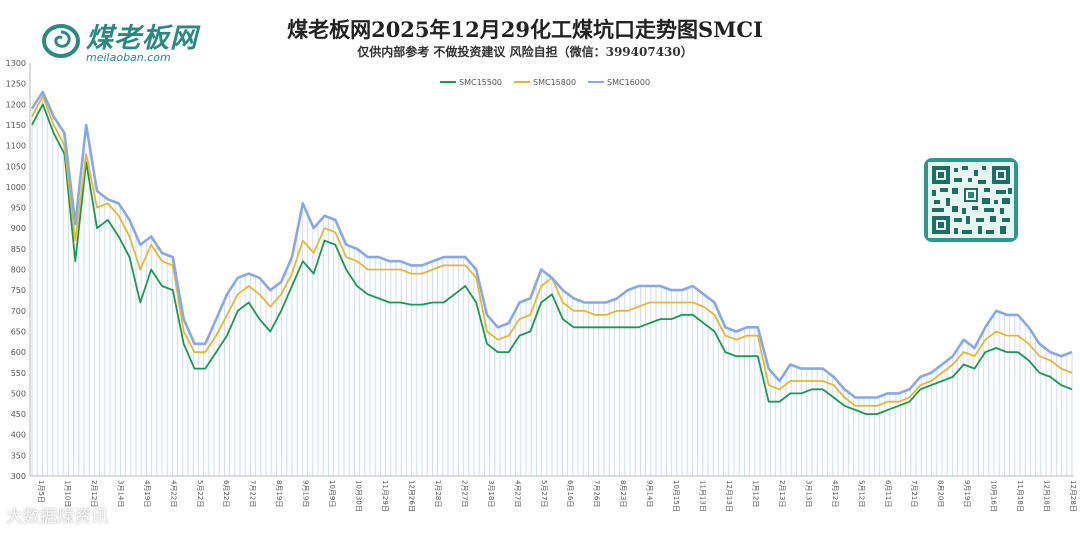 The height and width of the screenshot is (536, 1080). Describe the element at coordinates (200, 493) in the screenshot. I see `x-tick-label: 5月22日` at that location.